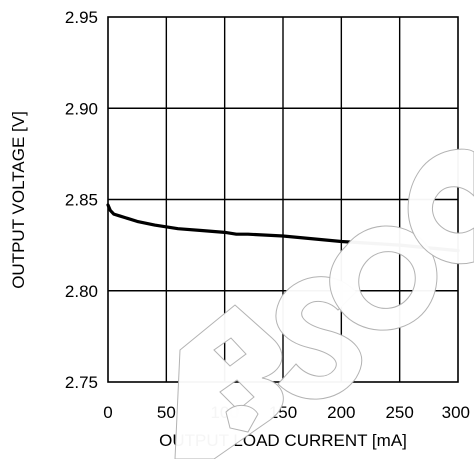 This screenshot has width=474, height=459. What do you see at coordinates (286, 412) in the screenshot?
I see `x-tick-labels: 050100150200250300` at bounding box center [286, 412].